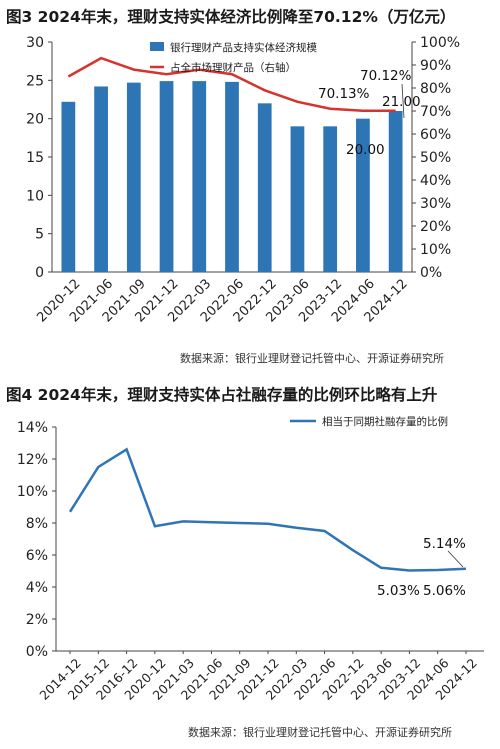 The image size is (500, 749). What do you see at coordinates (32, 492) in the screenshot?
I see `chart2-y-tick-label: 10%` at bounding box center [32, 492].